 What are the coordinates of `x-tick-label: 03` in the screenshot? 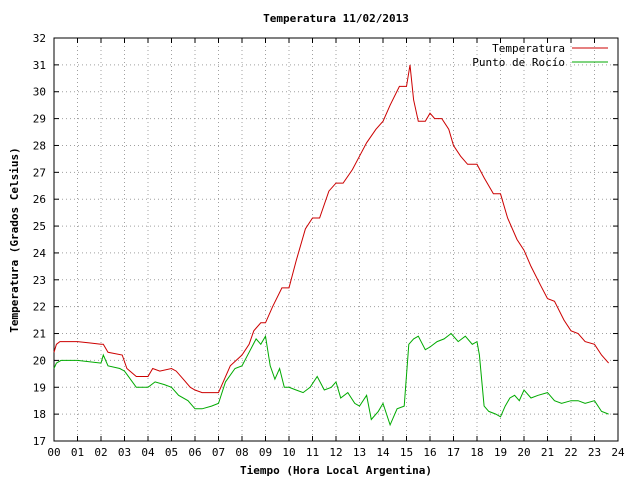 It's located at (124, 452).